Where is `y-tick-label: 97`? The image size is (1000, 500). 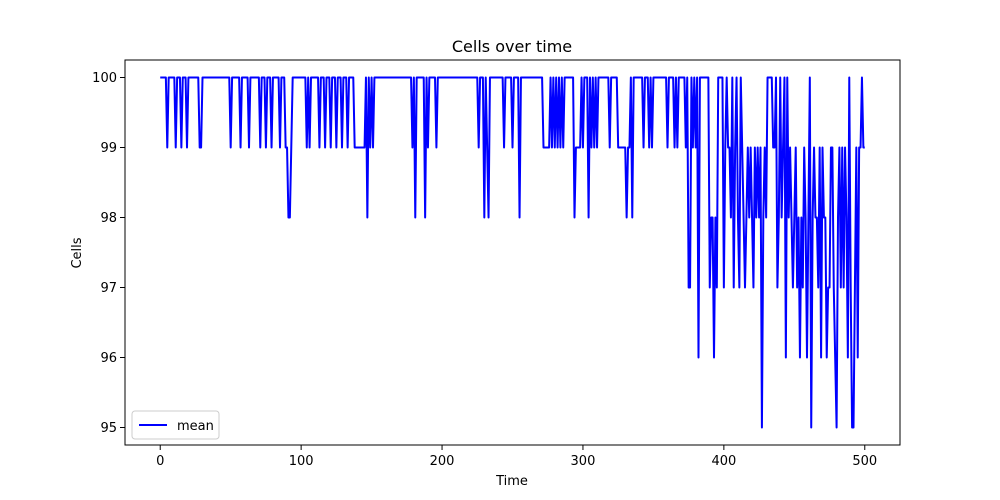
y-tick-label: 97 is located at coordinates (108, 288).